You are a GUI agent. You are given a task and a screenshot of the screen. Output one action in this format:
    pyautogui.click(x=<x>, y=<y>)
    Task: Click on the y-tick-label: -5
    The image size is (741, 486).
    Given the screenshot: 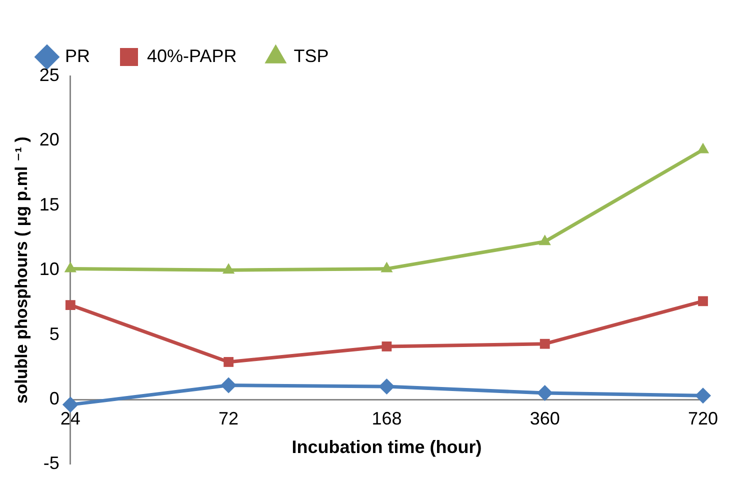 What is the action you would take?
    pyautogui.click(x=51, y=463)
    